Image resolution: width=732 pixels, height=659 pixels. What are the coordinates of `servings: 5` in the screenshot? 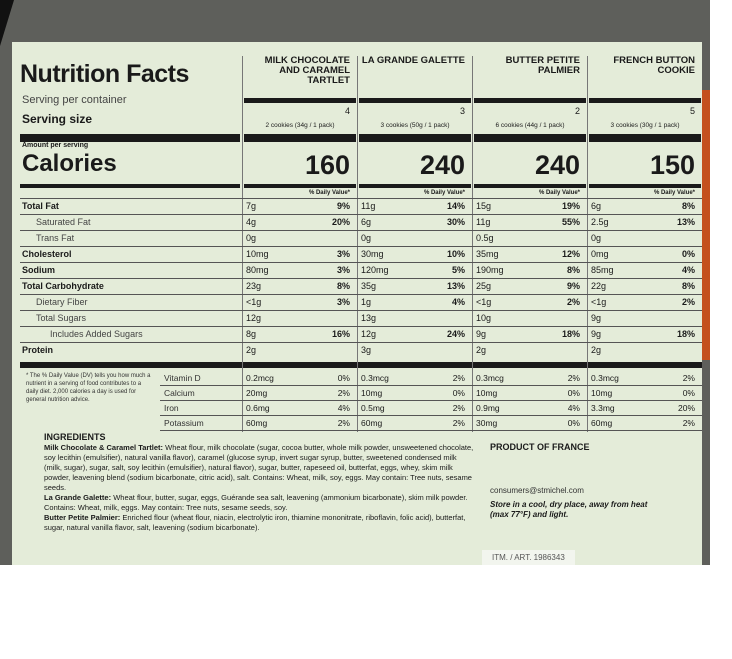 It's located at (692, 111).